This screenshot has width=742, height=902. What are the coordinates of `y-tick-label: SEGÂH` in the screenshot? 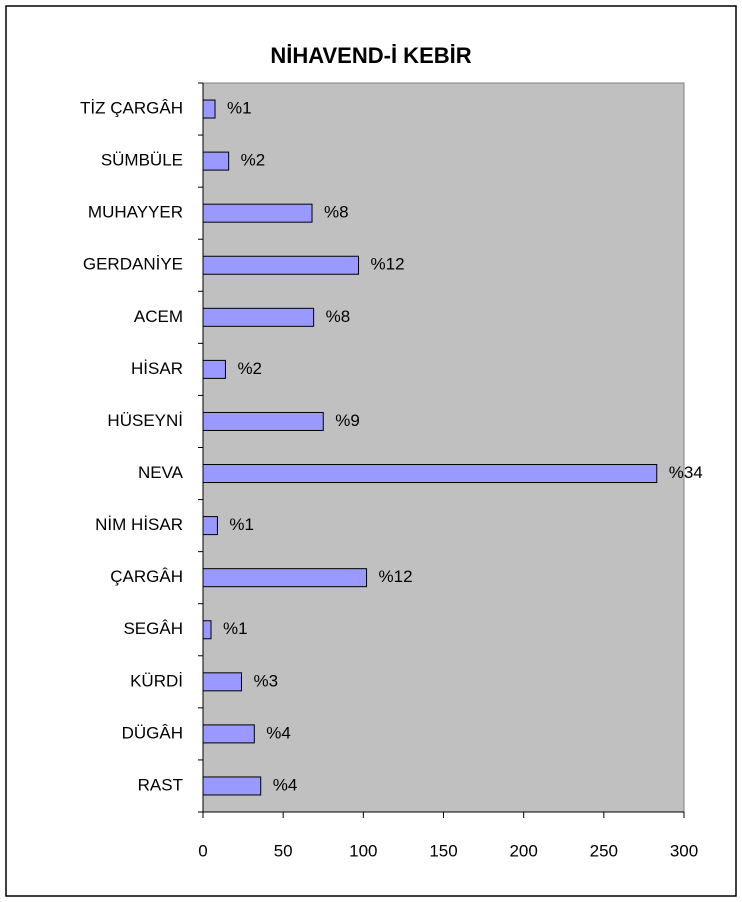 It's located at (153, 628).